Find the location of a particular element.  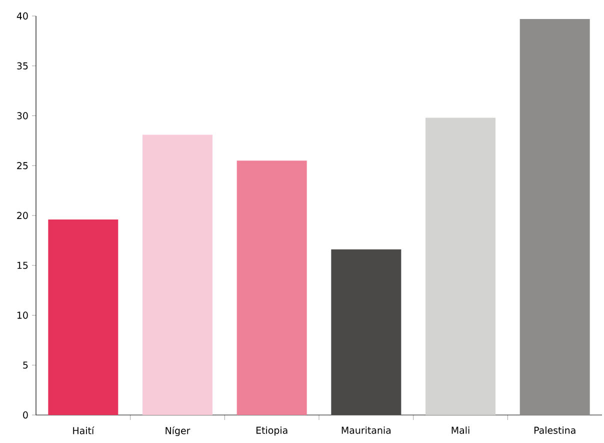

y-tick-label: 0 is located at coordinates (25, 415).